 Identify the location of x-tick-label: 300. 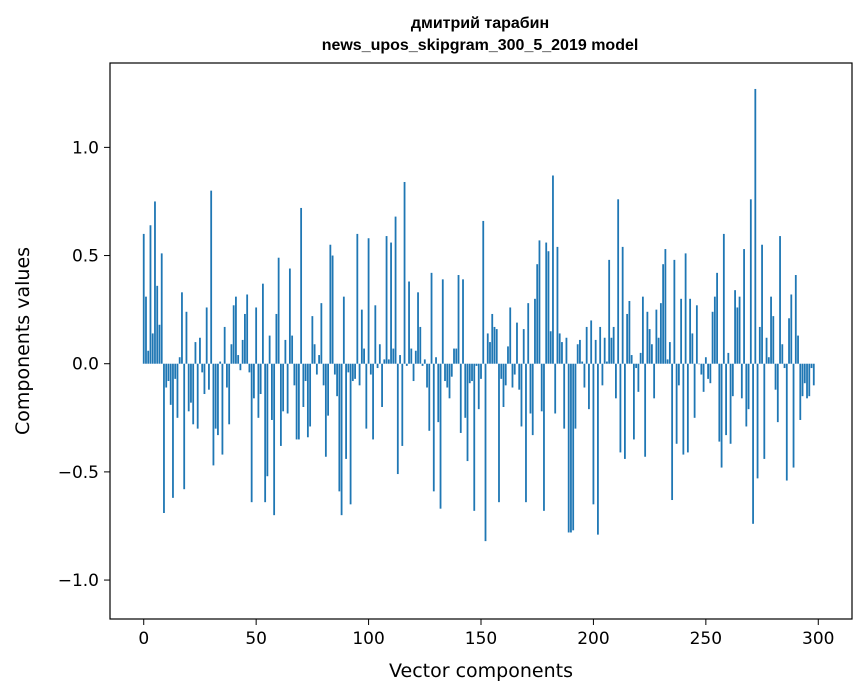
(818, 639).